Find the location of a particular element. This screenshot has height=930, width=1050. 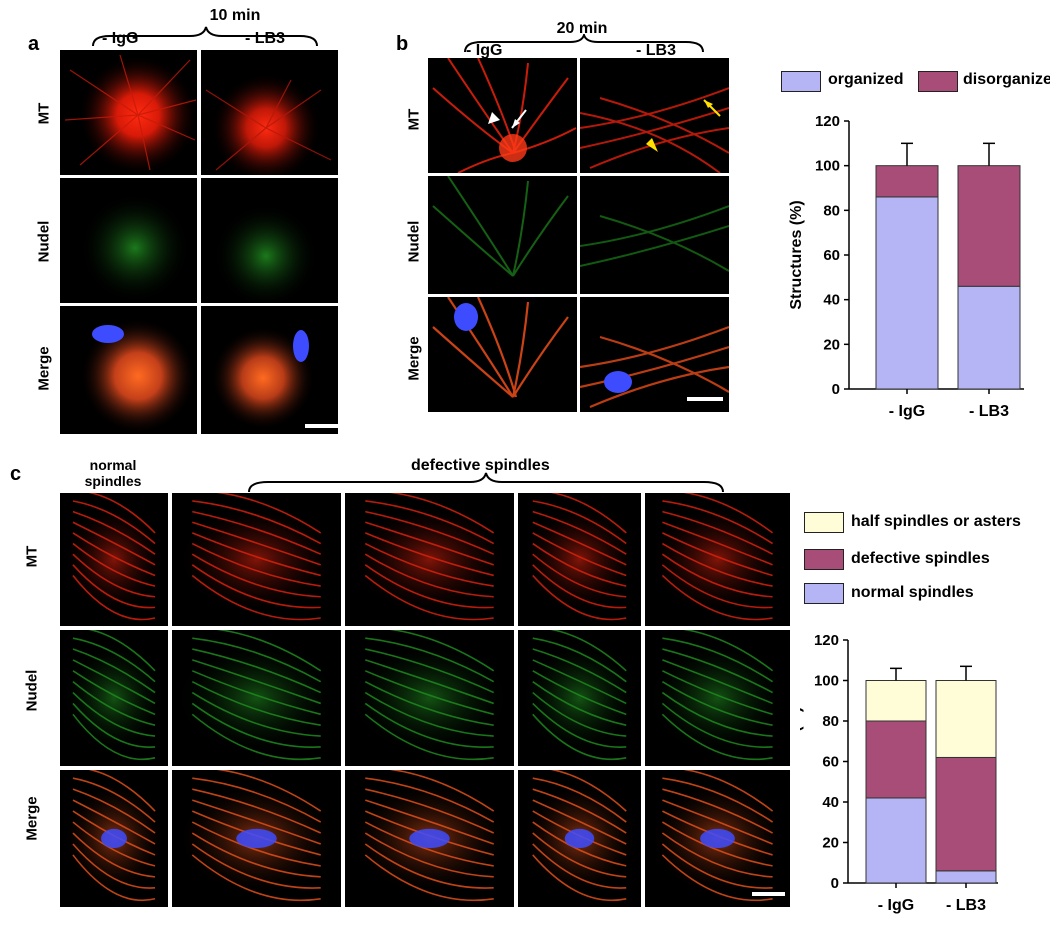

panel-b-time: 20 min is located at coordinates (582, 28).